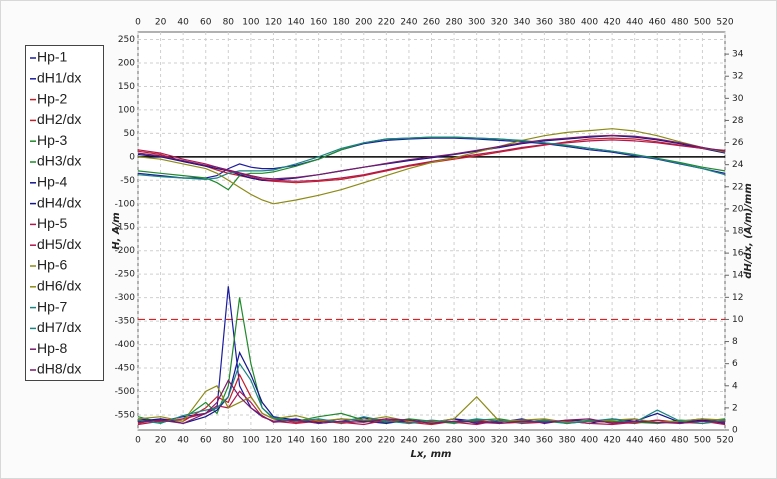  I want to click on legend-label: dH8/dx, so click(59, 369).